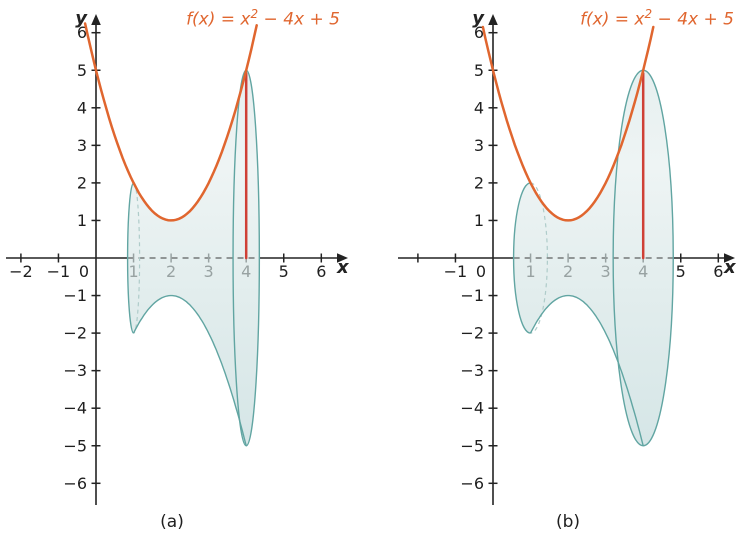  What do you see at coordinates (172, 522) in the screenshot?
I see `caption-a: (a)` at bounding box center [172, 522].